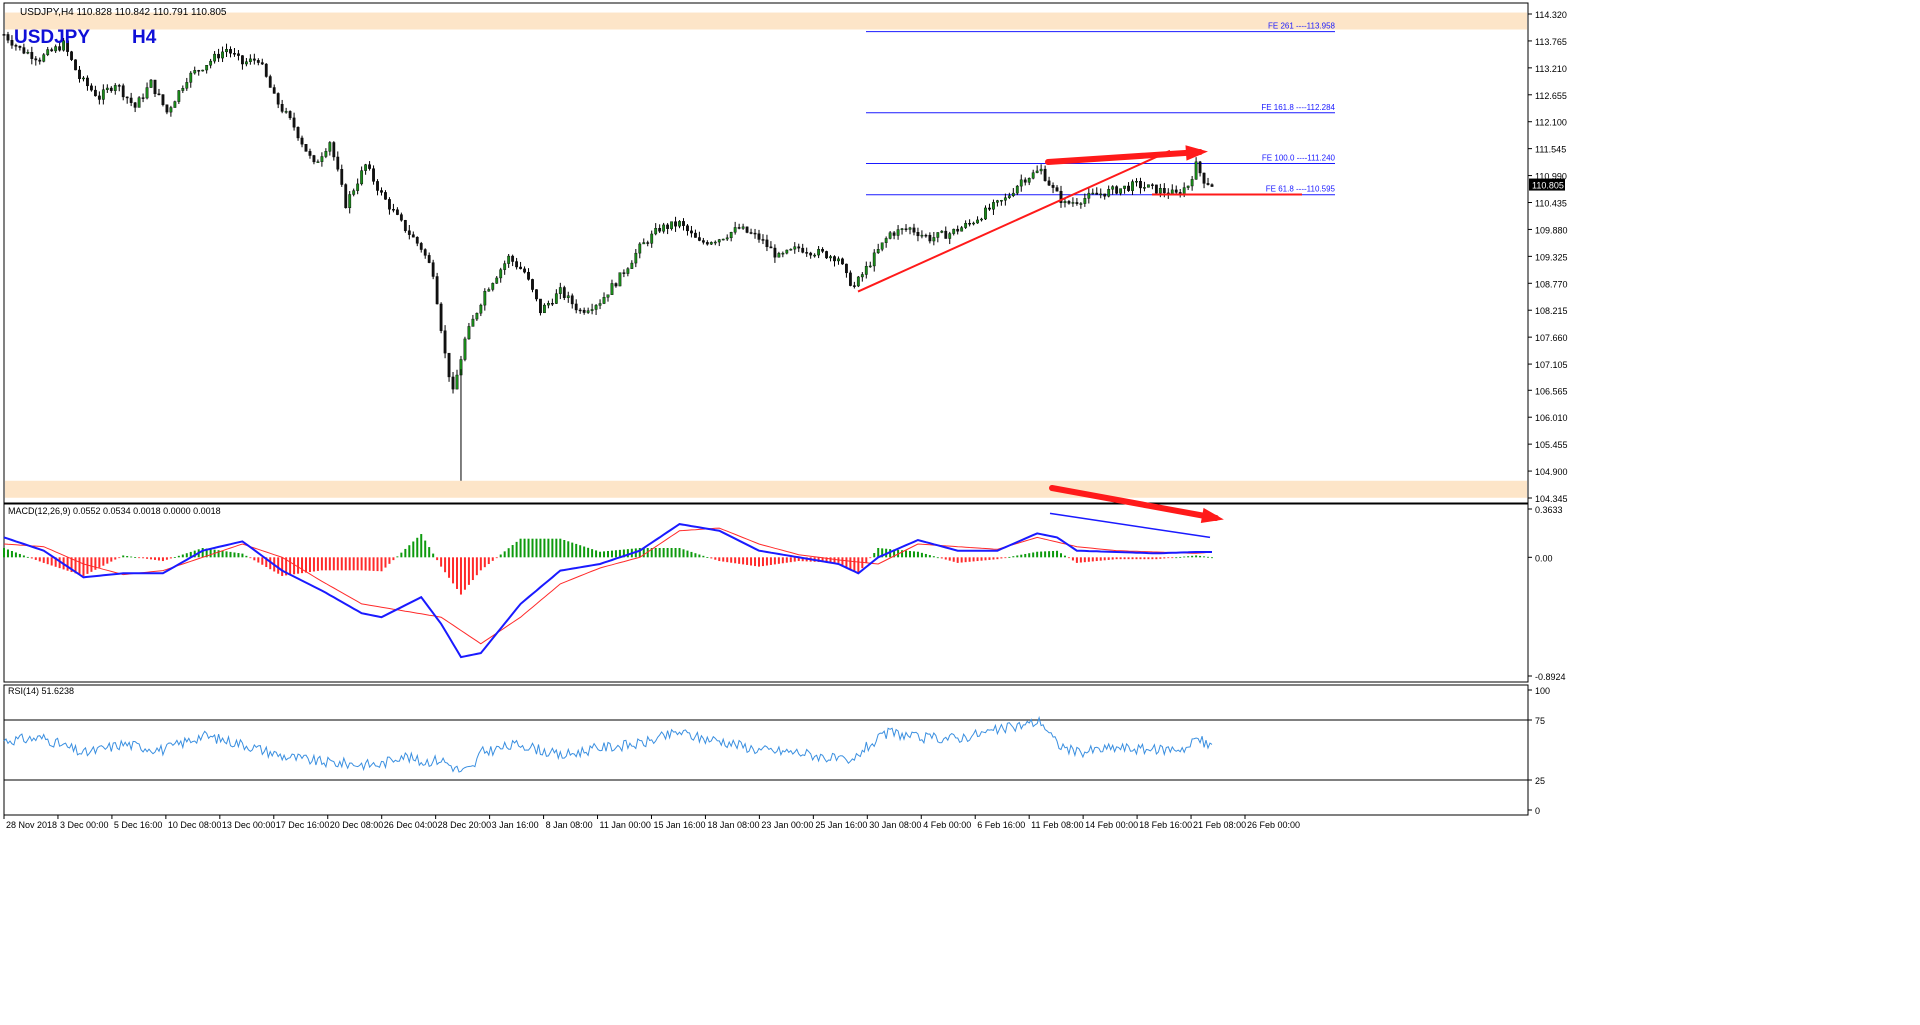 This screenshot has width=1920, height=1025. What do you see at coordinates (357, 825) in the screenshot?
I see `time-tick-label: 20 Dec 08:00` at bounding box center [357, 825].